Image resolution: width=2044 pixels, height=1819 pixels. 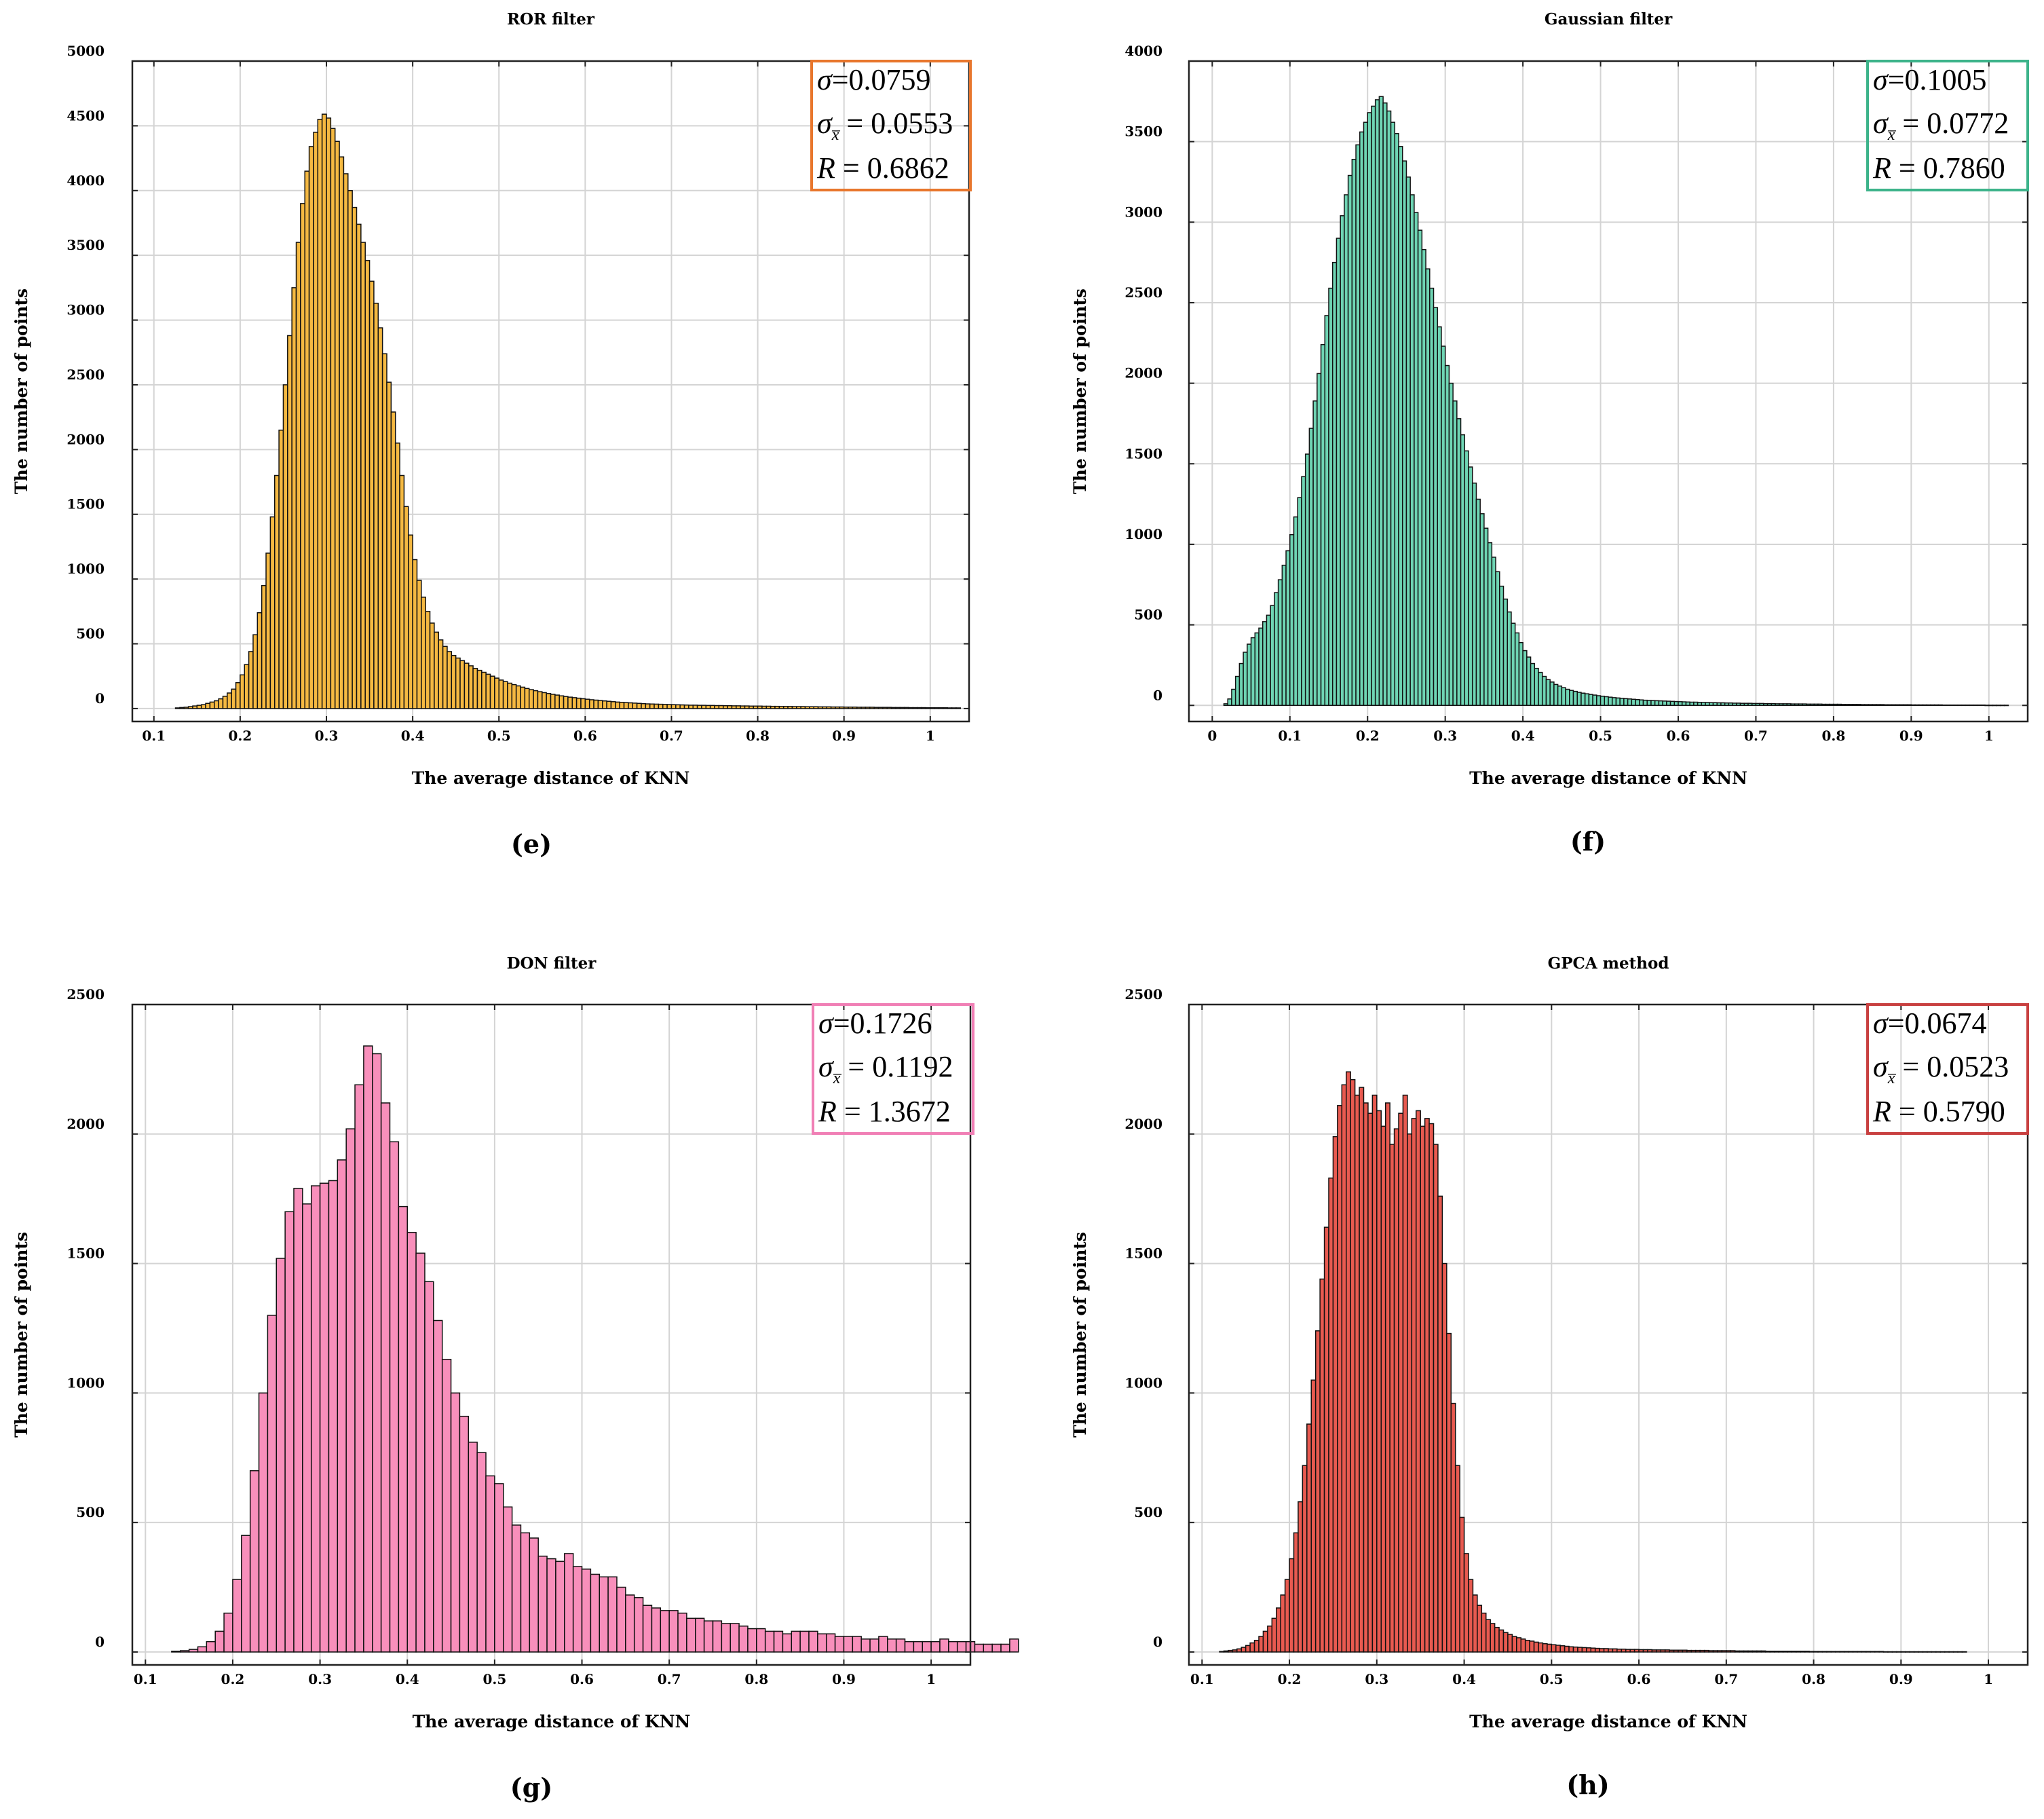 I want to click on panel-letter: (g), so click(x=531, y=1787).